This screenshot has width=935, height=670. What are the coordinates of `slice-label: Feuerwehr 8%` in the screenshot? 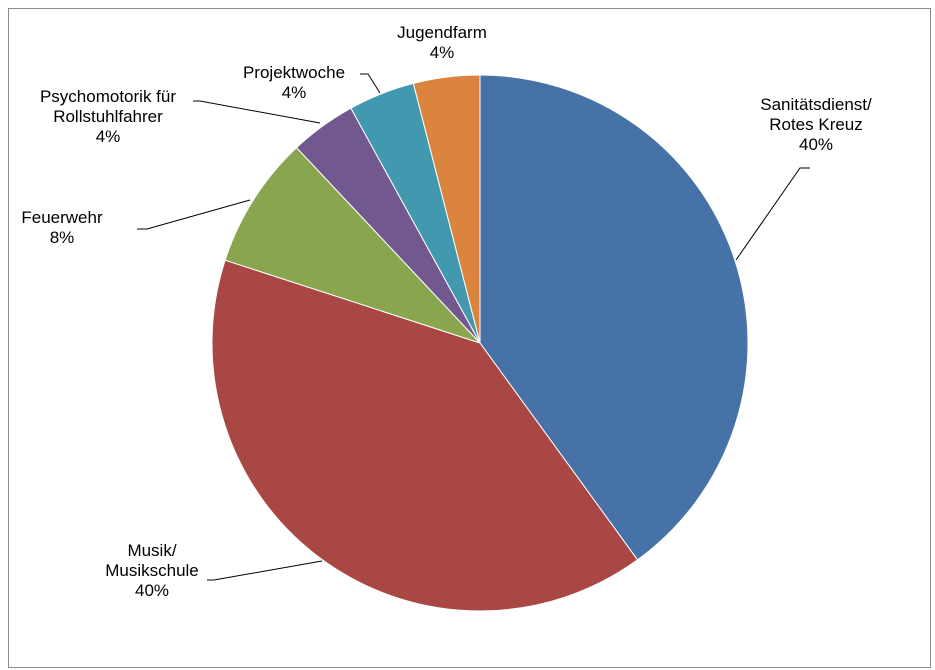 It's located at (62, 227).